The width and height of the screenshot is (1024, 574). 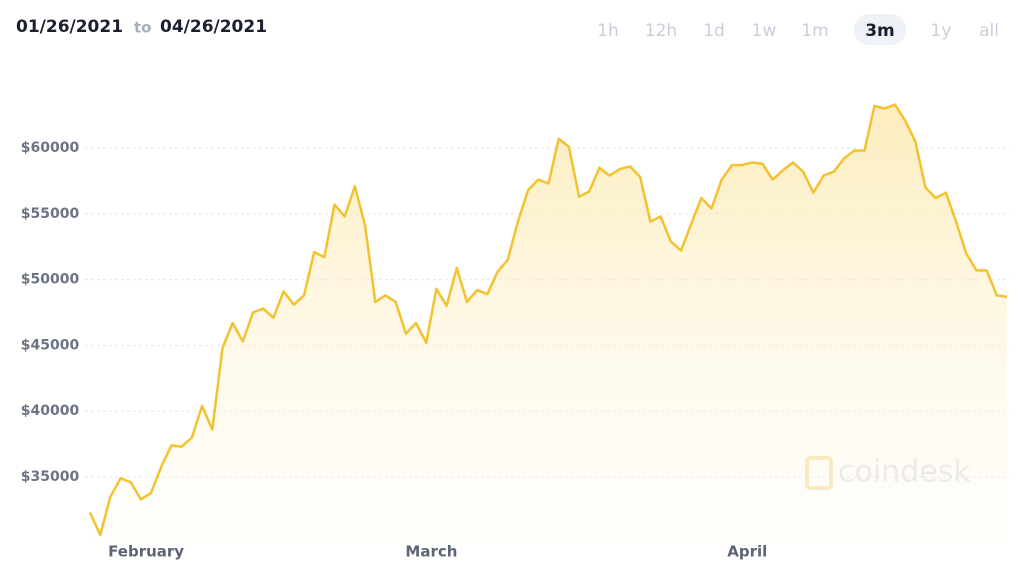 I want to click on y-tick-label: $55000, so click(x=50, y=214).